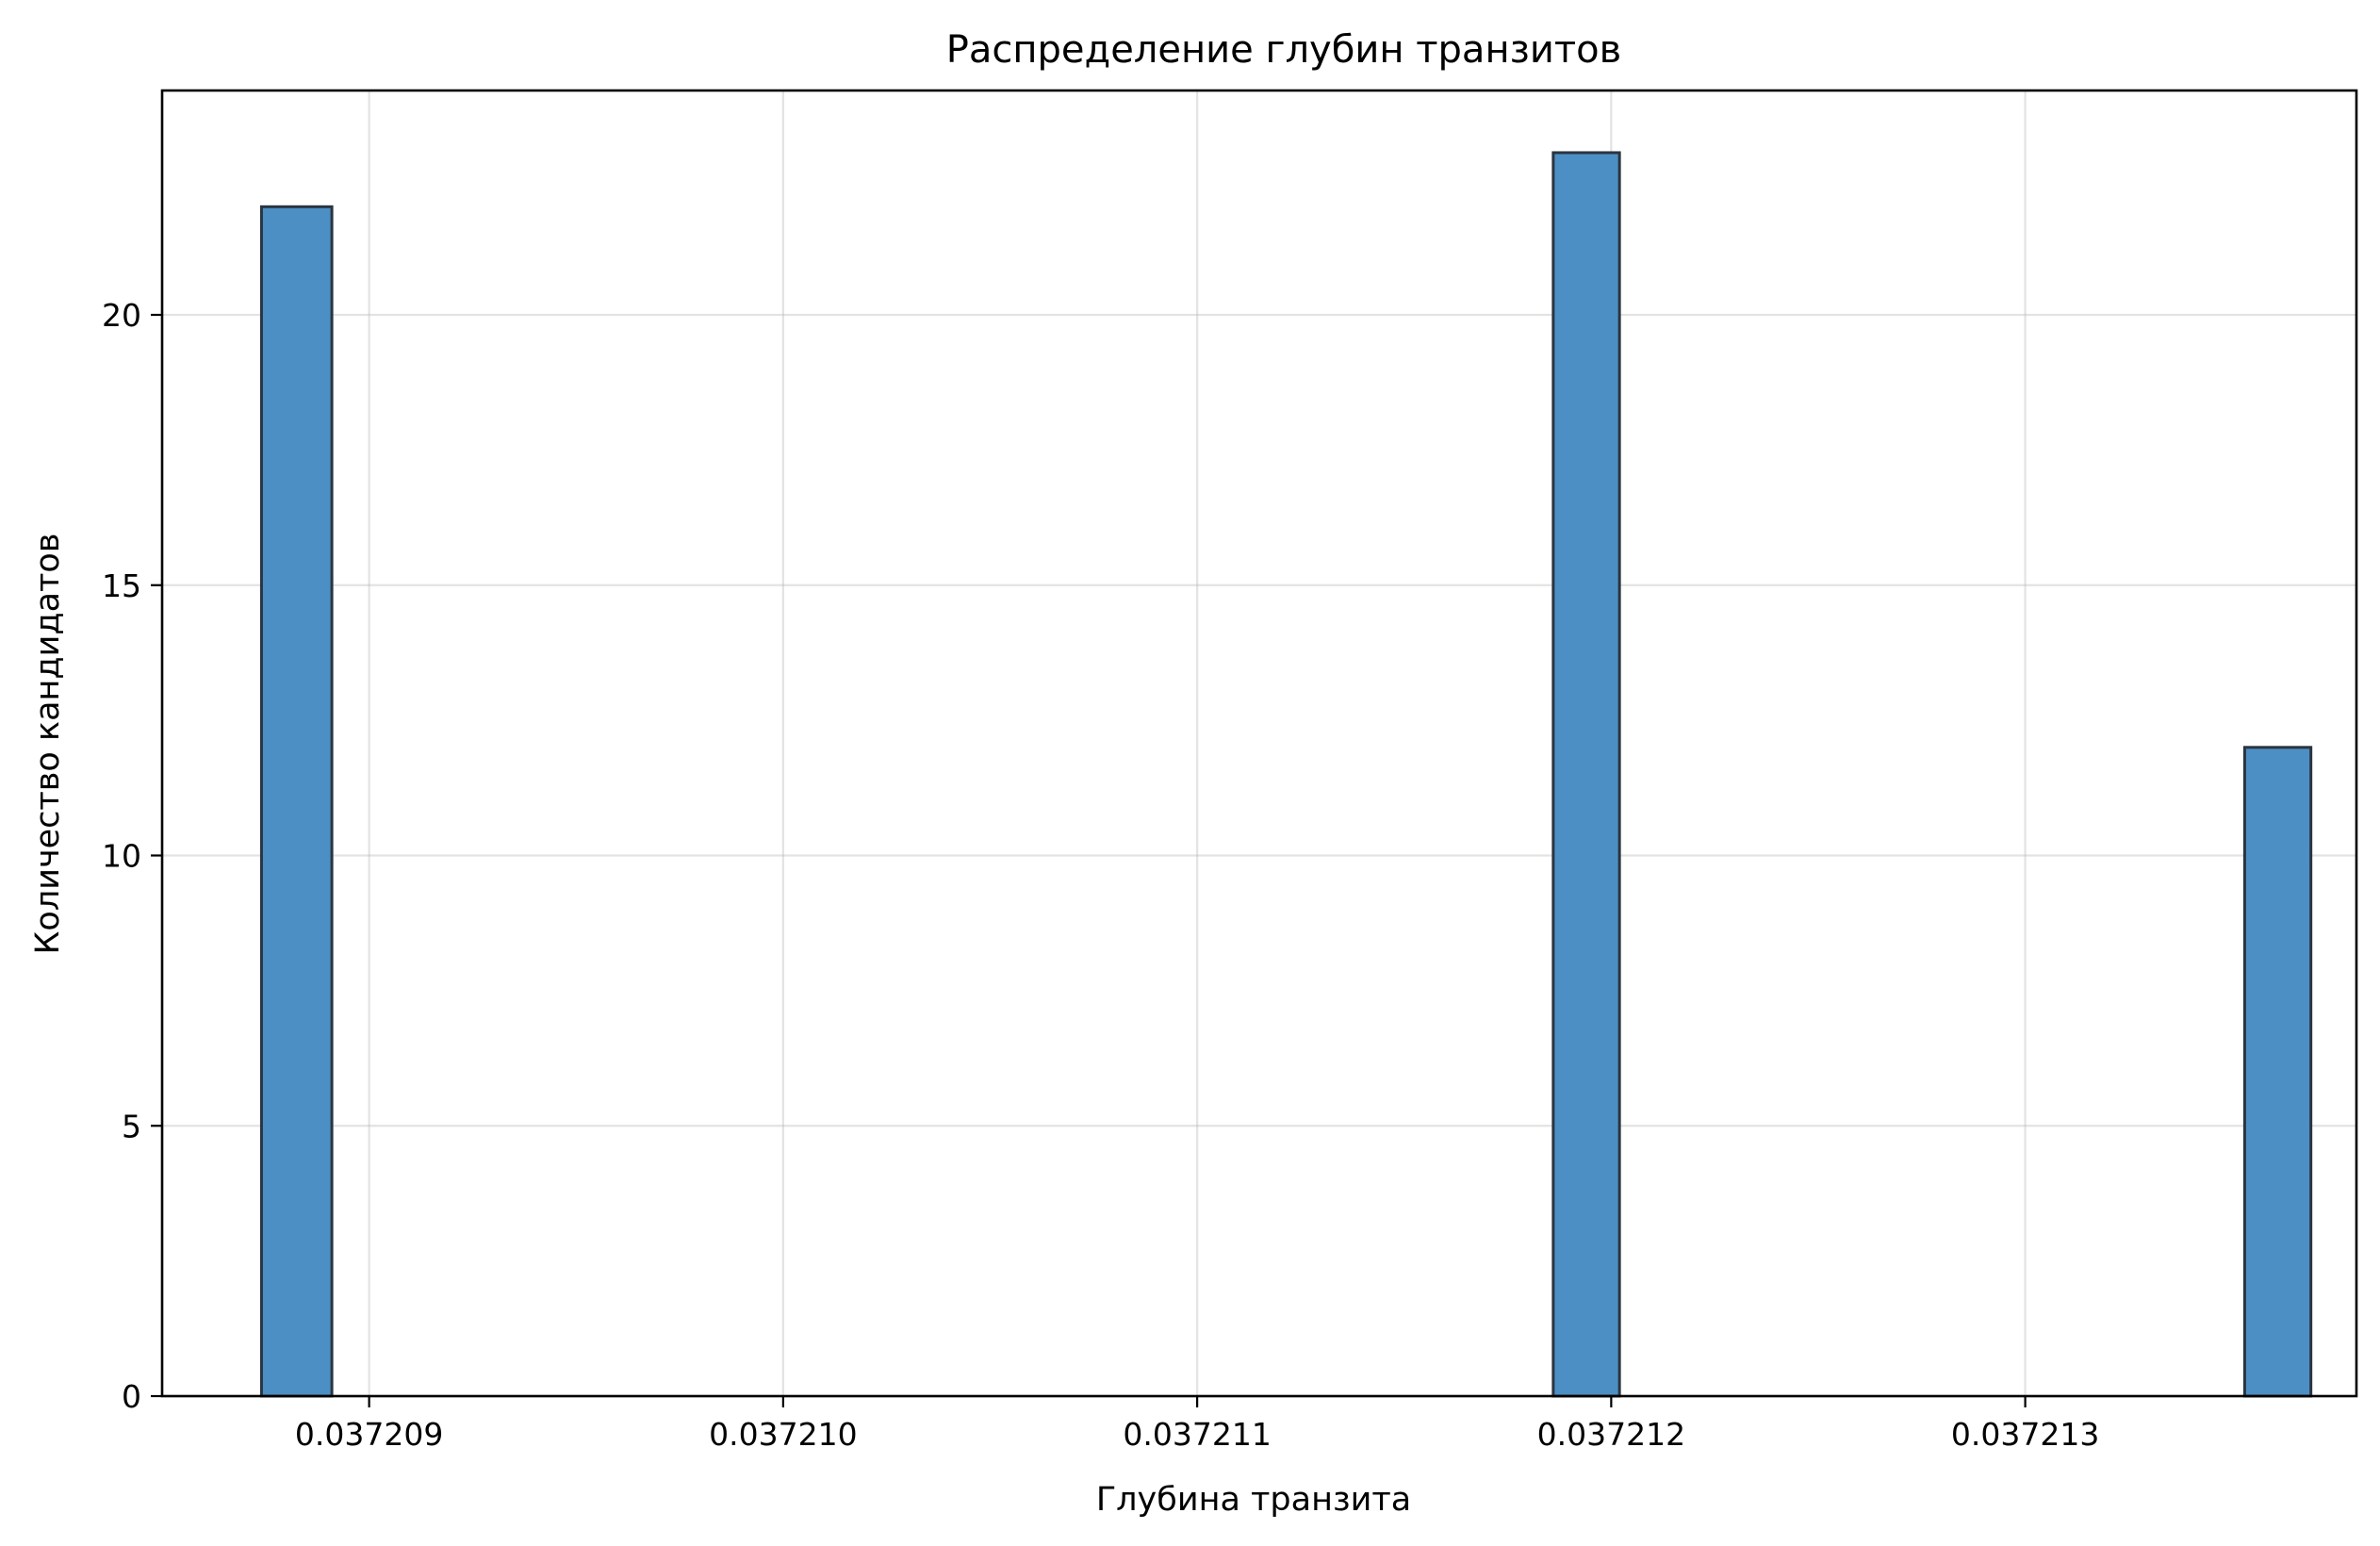  What do you see at coordinates (2025, 1434) in the screenshot?
I see `x-tick-label: 0.037213` at bounding box center [2025, 1434].